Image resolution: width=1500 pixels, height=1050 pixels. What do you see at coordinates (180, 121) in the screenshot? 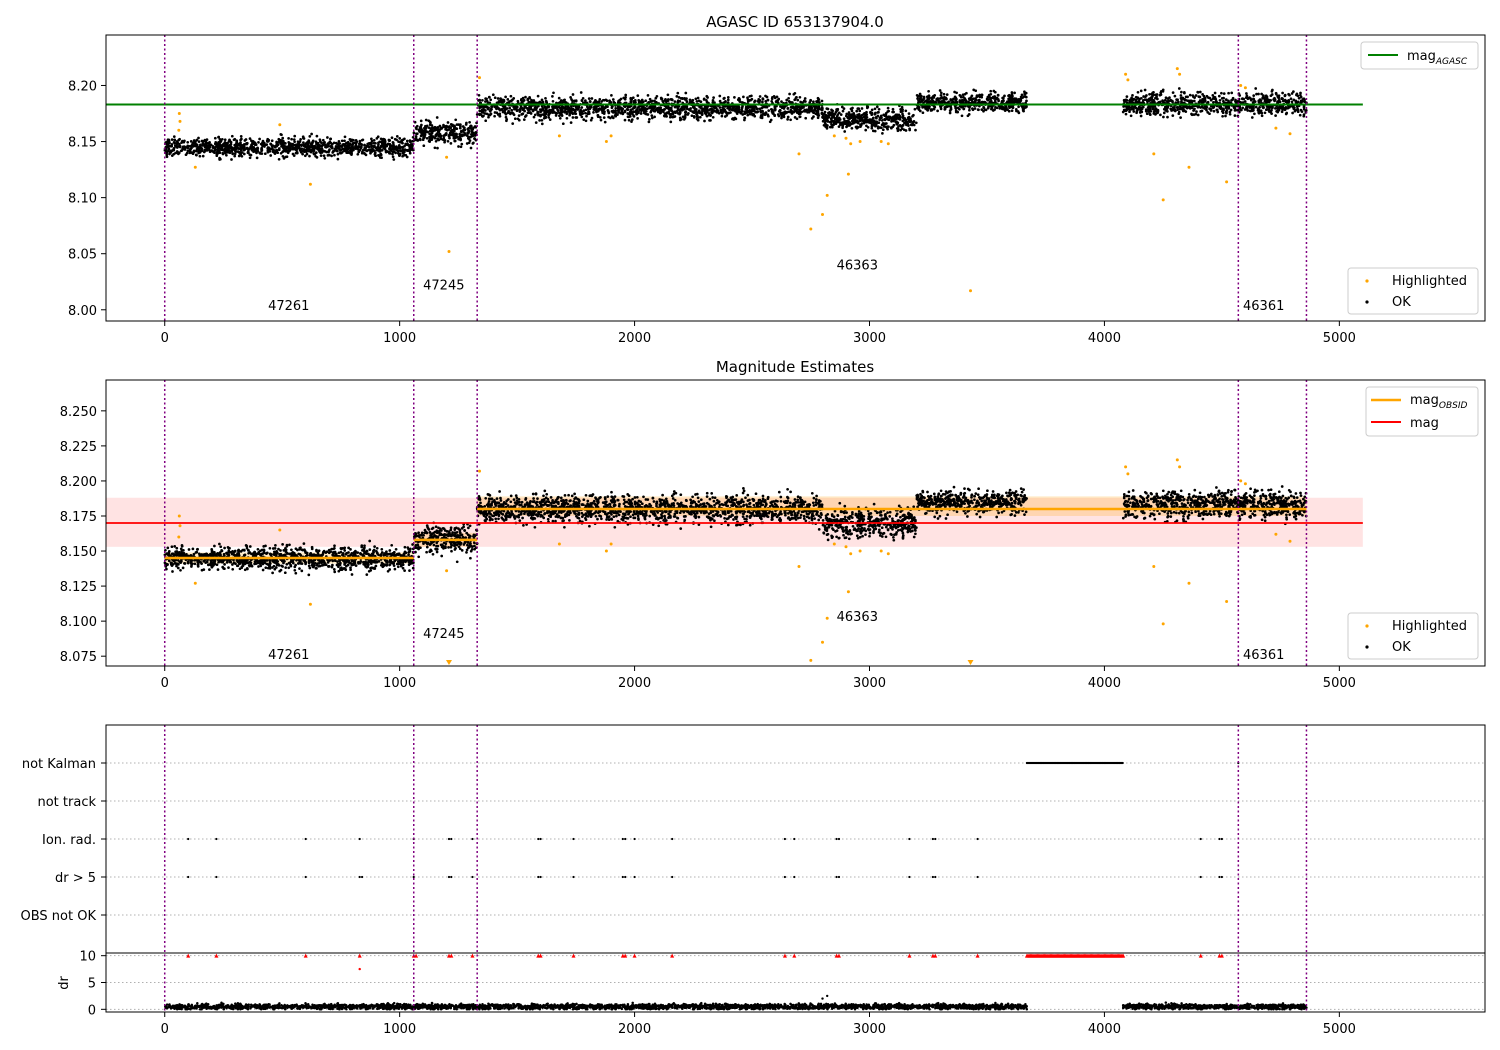
I see `agasc-highlighted-point` at bounding box center [180, 121].